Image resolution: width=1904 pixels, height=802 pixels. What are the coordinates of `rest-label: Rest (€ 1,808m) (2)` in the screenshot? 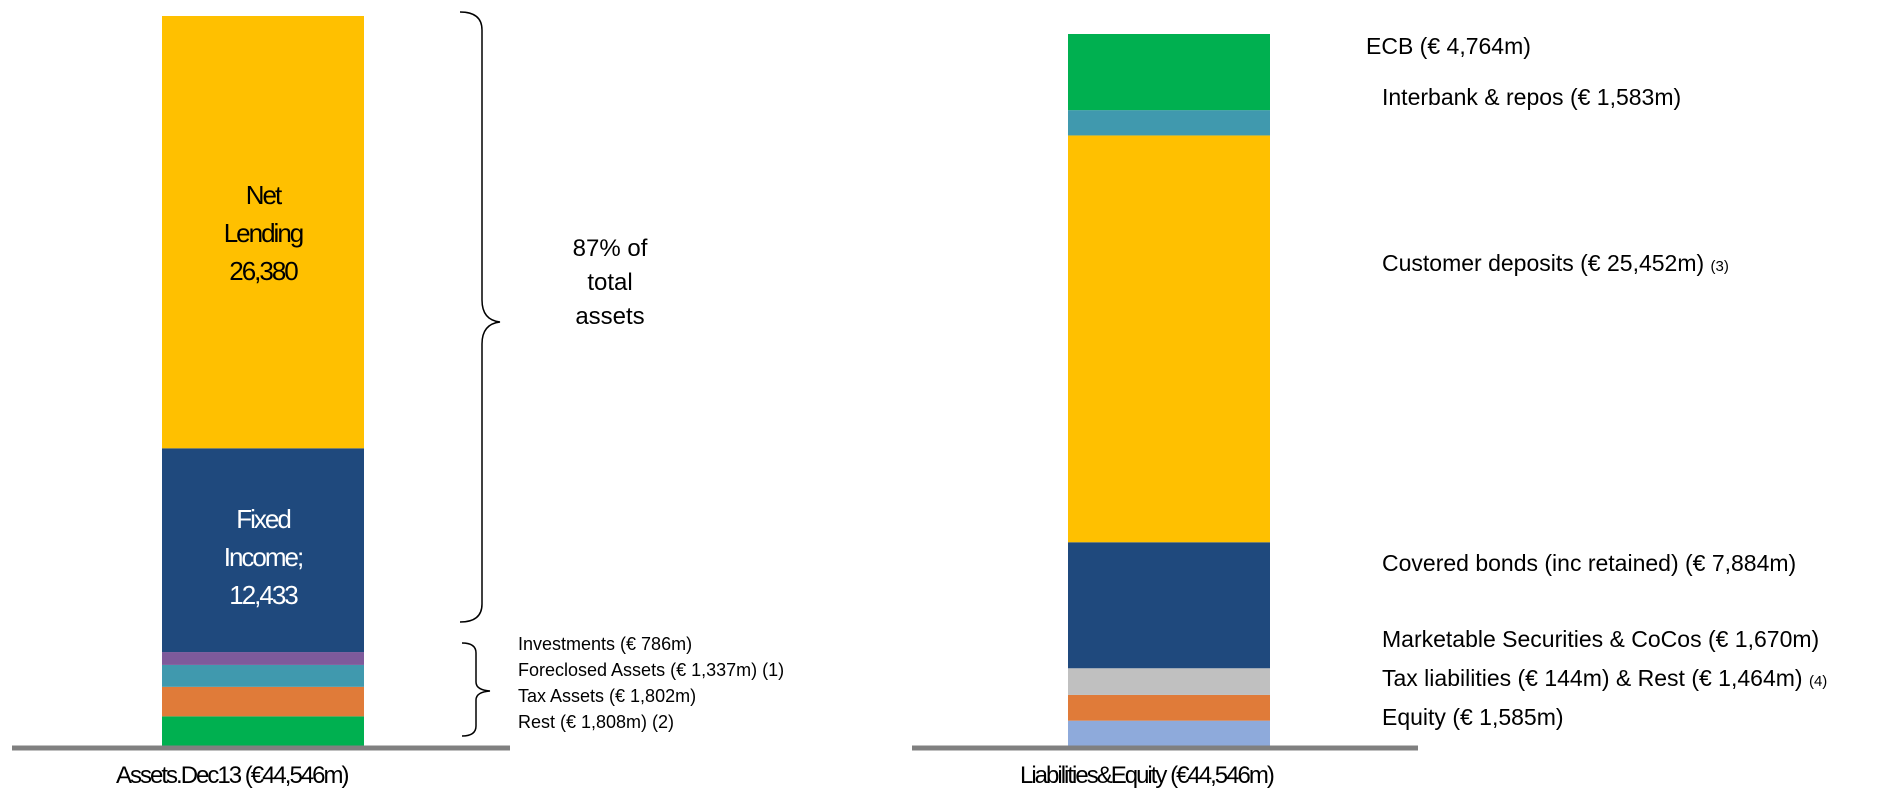 It's located at (596, 722).